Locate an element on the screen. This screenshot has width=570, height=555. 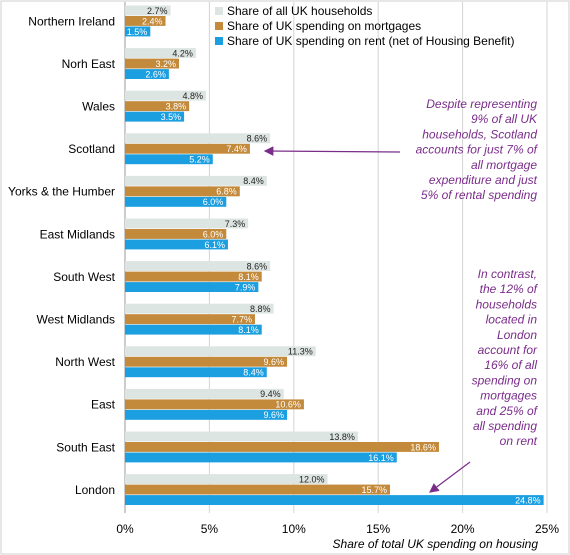
data-label: 12.0% is located at coordinates (312, 479).